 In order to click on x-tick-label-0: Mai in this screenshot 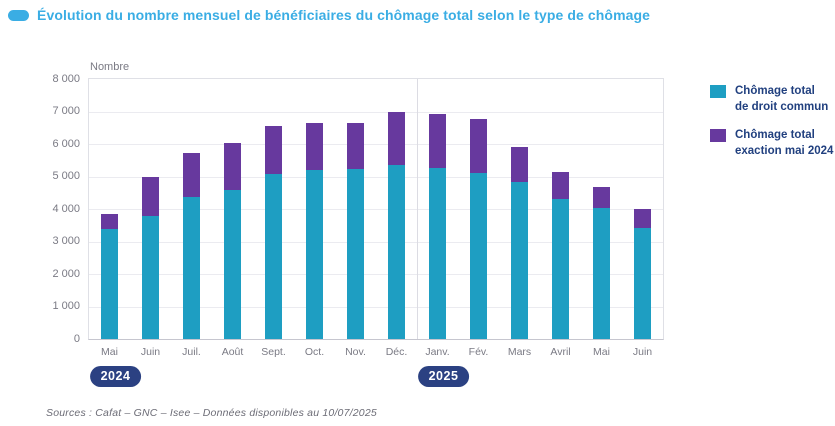, I will do `click(109, 352)`.